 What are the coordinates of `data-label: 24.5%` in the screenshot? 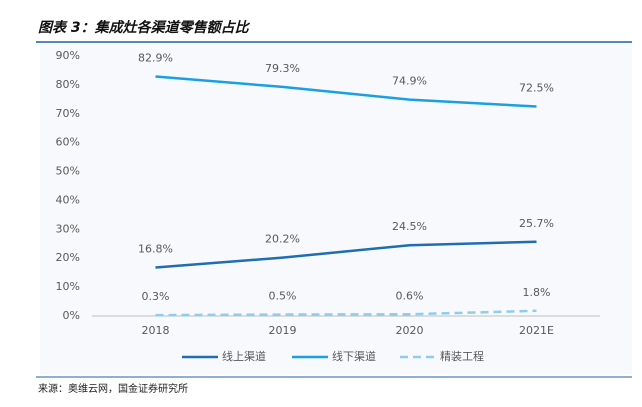 It's located at (409, 226).